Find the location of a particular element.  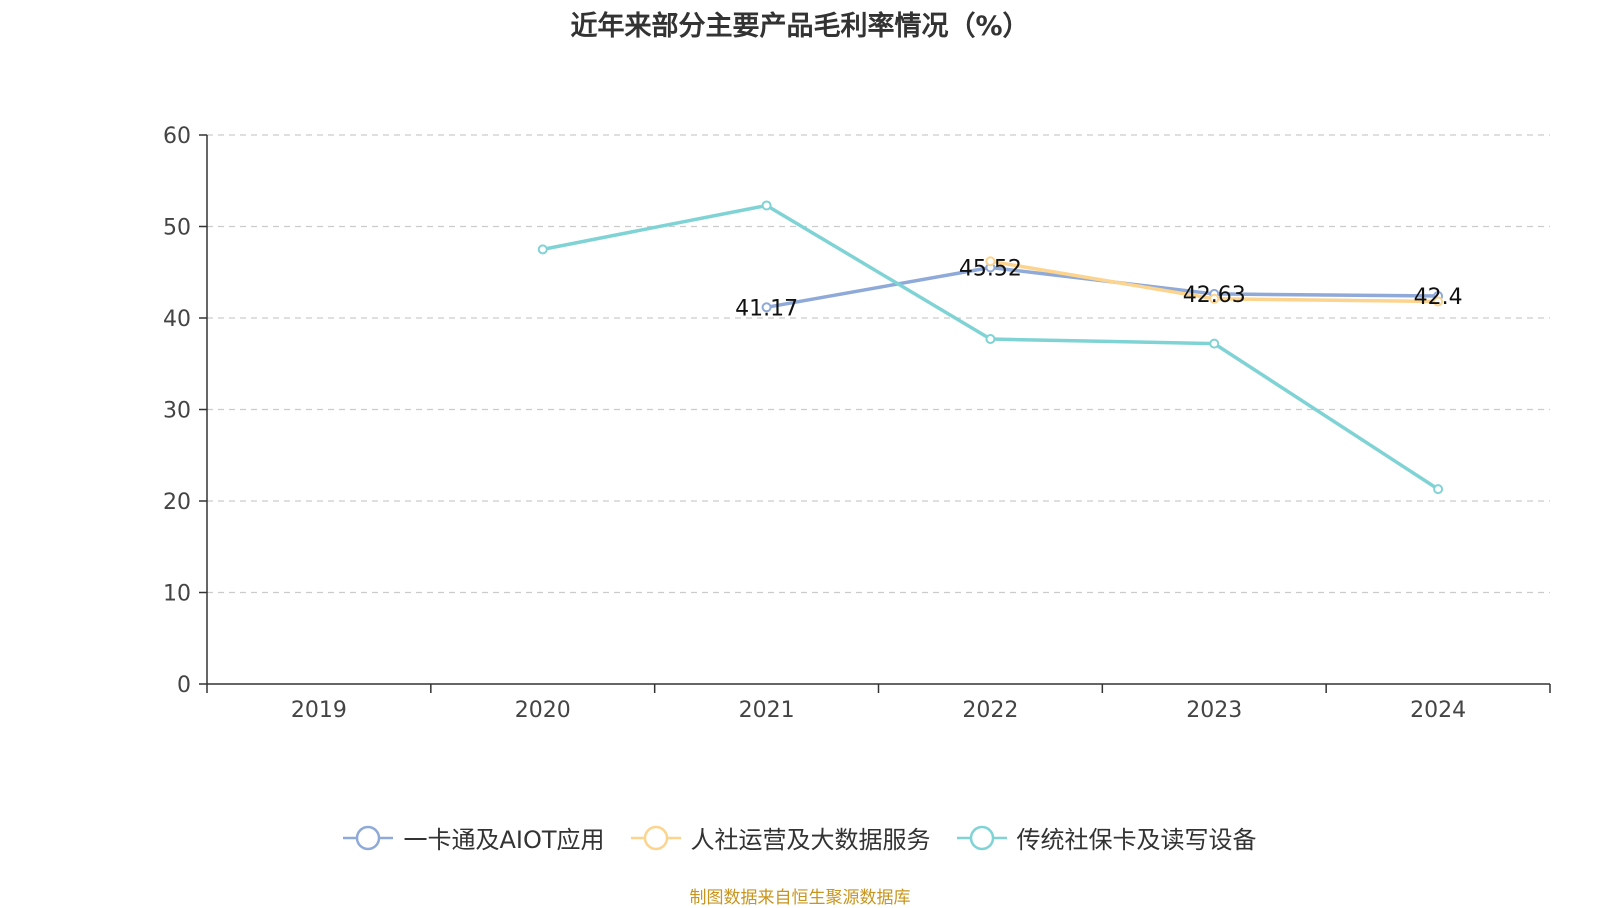

legend-label: 人社运营及大数据服务 is located at coordinates (810, 840).